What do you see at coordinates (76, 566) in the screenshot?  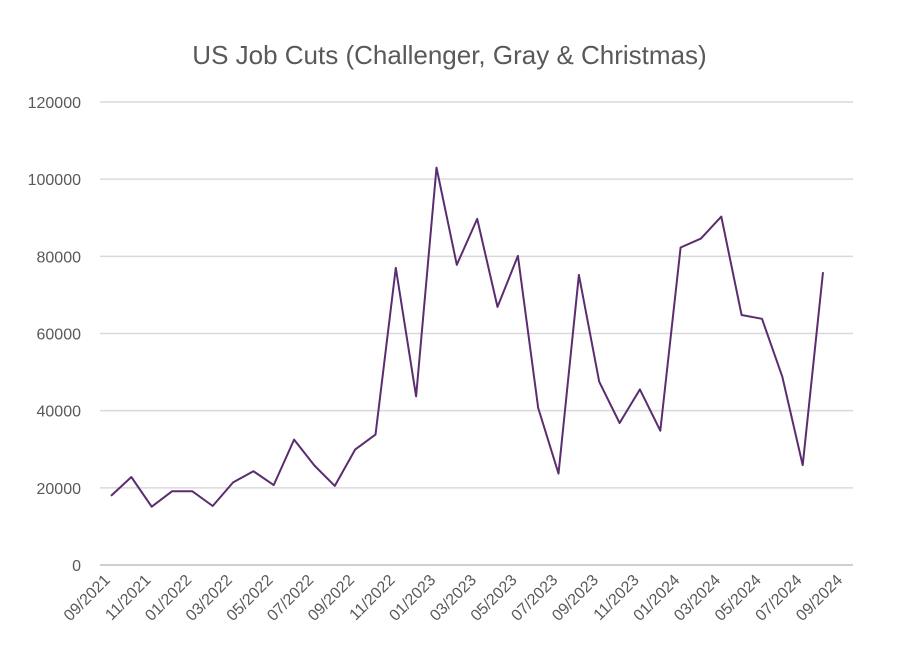 I see `y-tick-label: 0` at bounding box center [76, 566].